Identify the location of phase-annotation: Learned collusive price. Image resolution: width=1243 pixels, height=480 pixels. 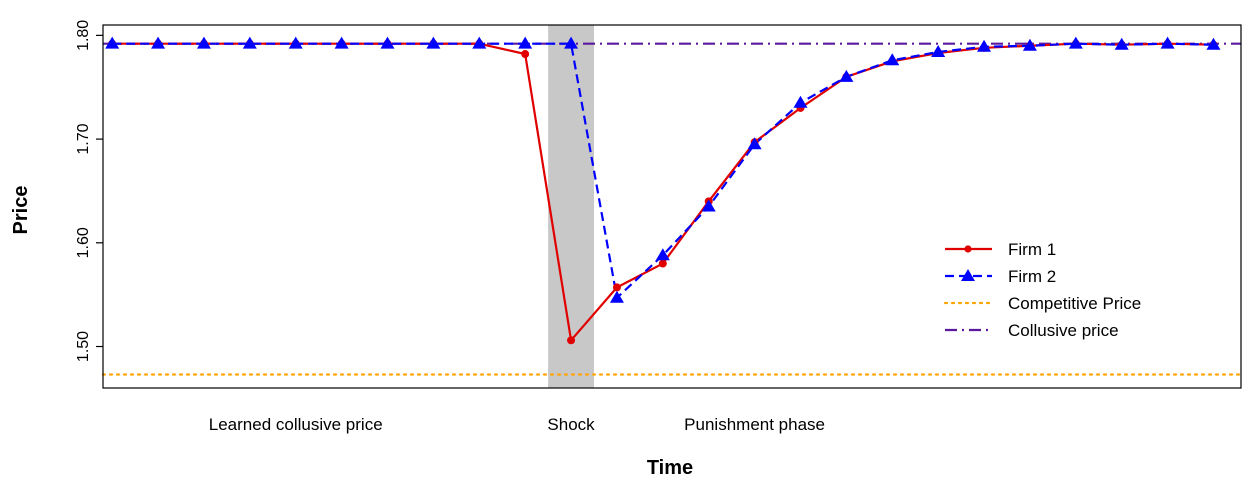
(296, 424).